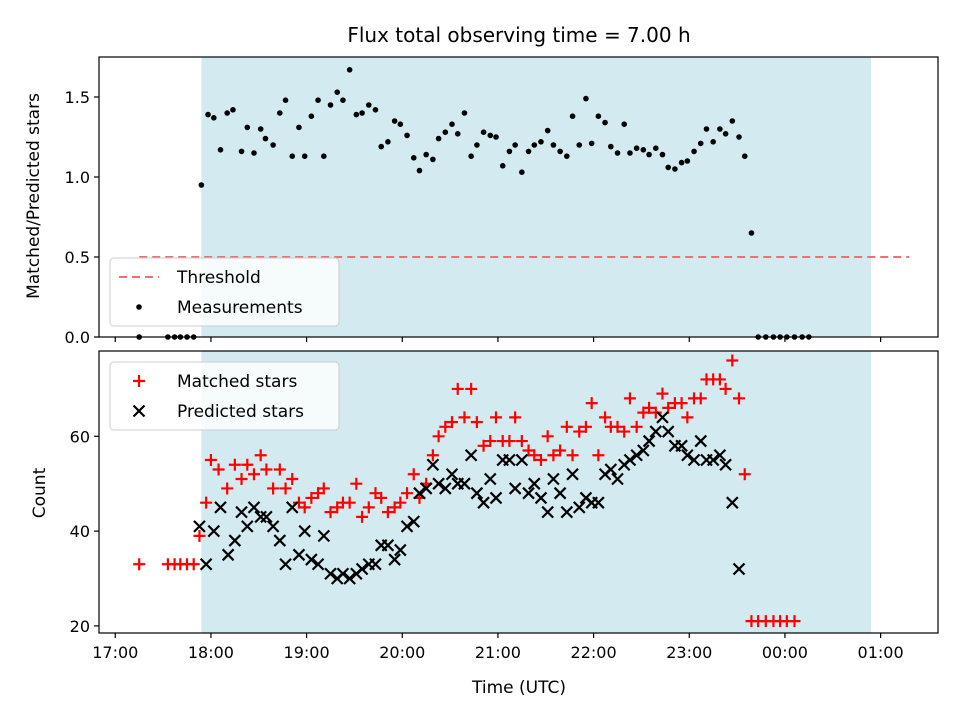 The height and width of the screenshot is (720, 960). I want to click on legend-predicted-swatch, so click(139, 411).